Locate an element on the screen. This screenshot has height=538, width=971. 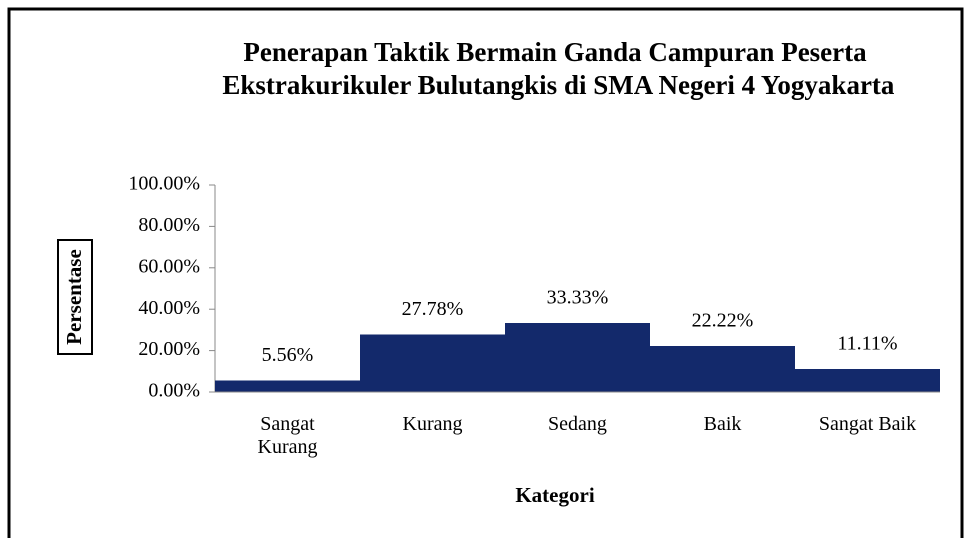
y-tick-label: 100.00% is located at coordinates (164, 184).